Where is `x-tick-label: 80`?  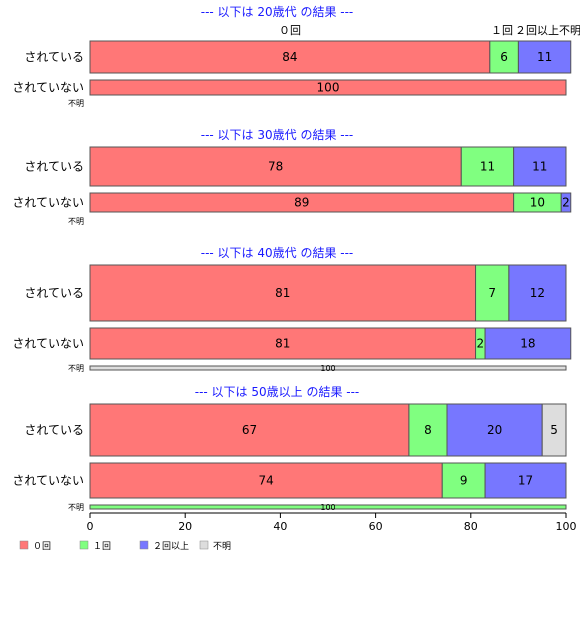
x-tick-label: 80 is located at coordinates (471, 526).